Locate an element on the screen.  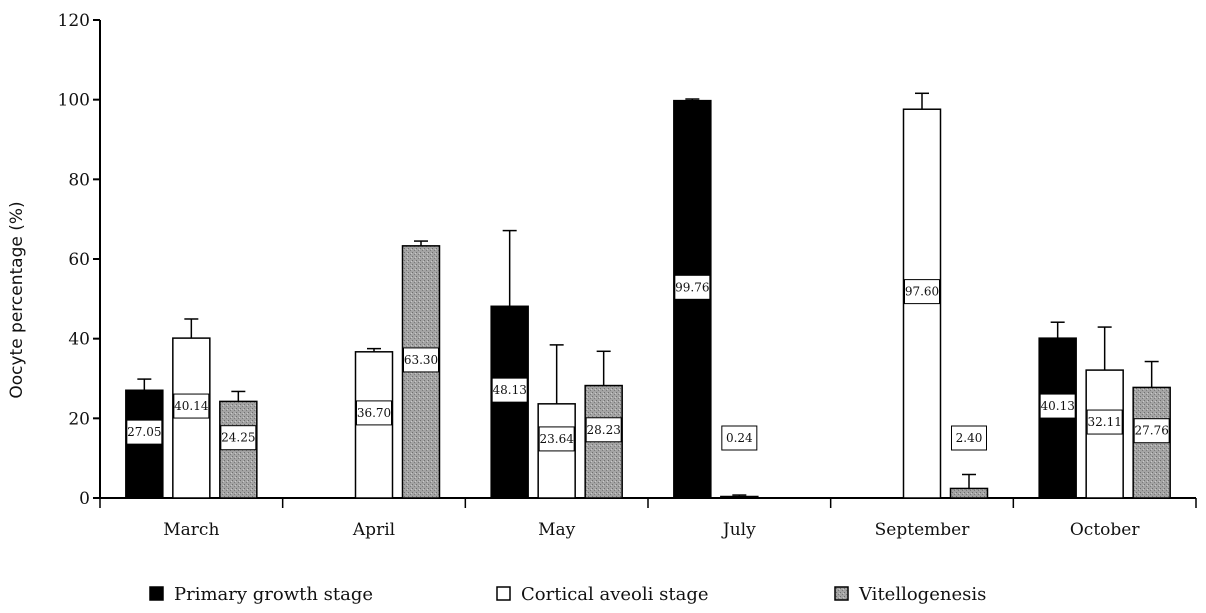
x-tick-label: July is located at coordinates (738, 530).